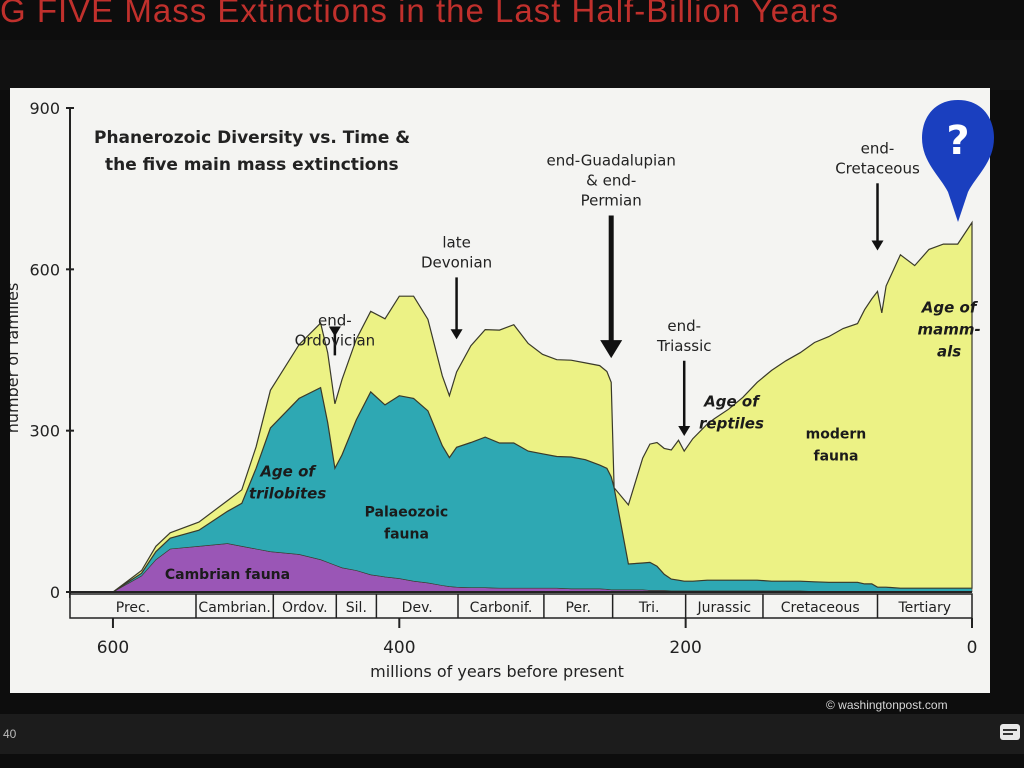  What do you see at coordinates (887, 705) in the screenshot?
I see `credit: © washingtonpost.com` at bounding box center [887, 705].